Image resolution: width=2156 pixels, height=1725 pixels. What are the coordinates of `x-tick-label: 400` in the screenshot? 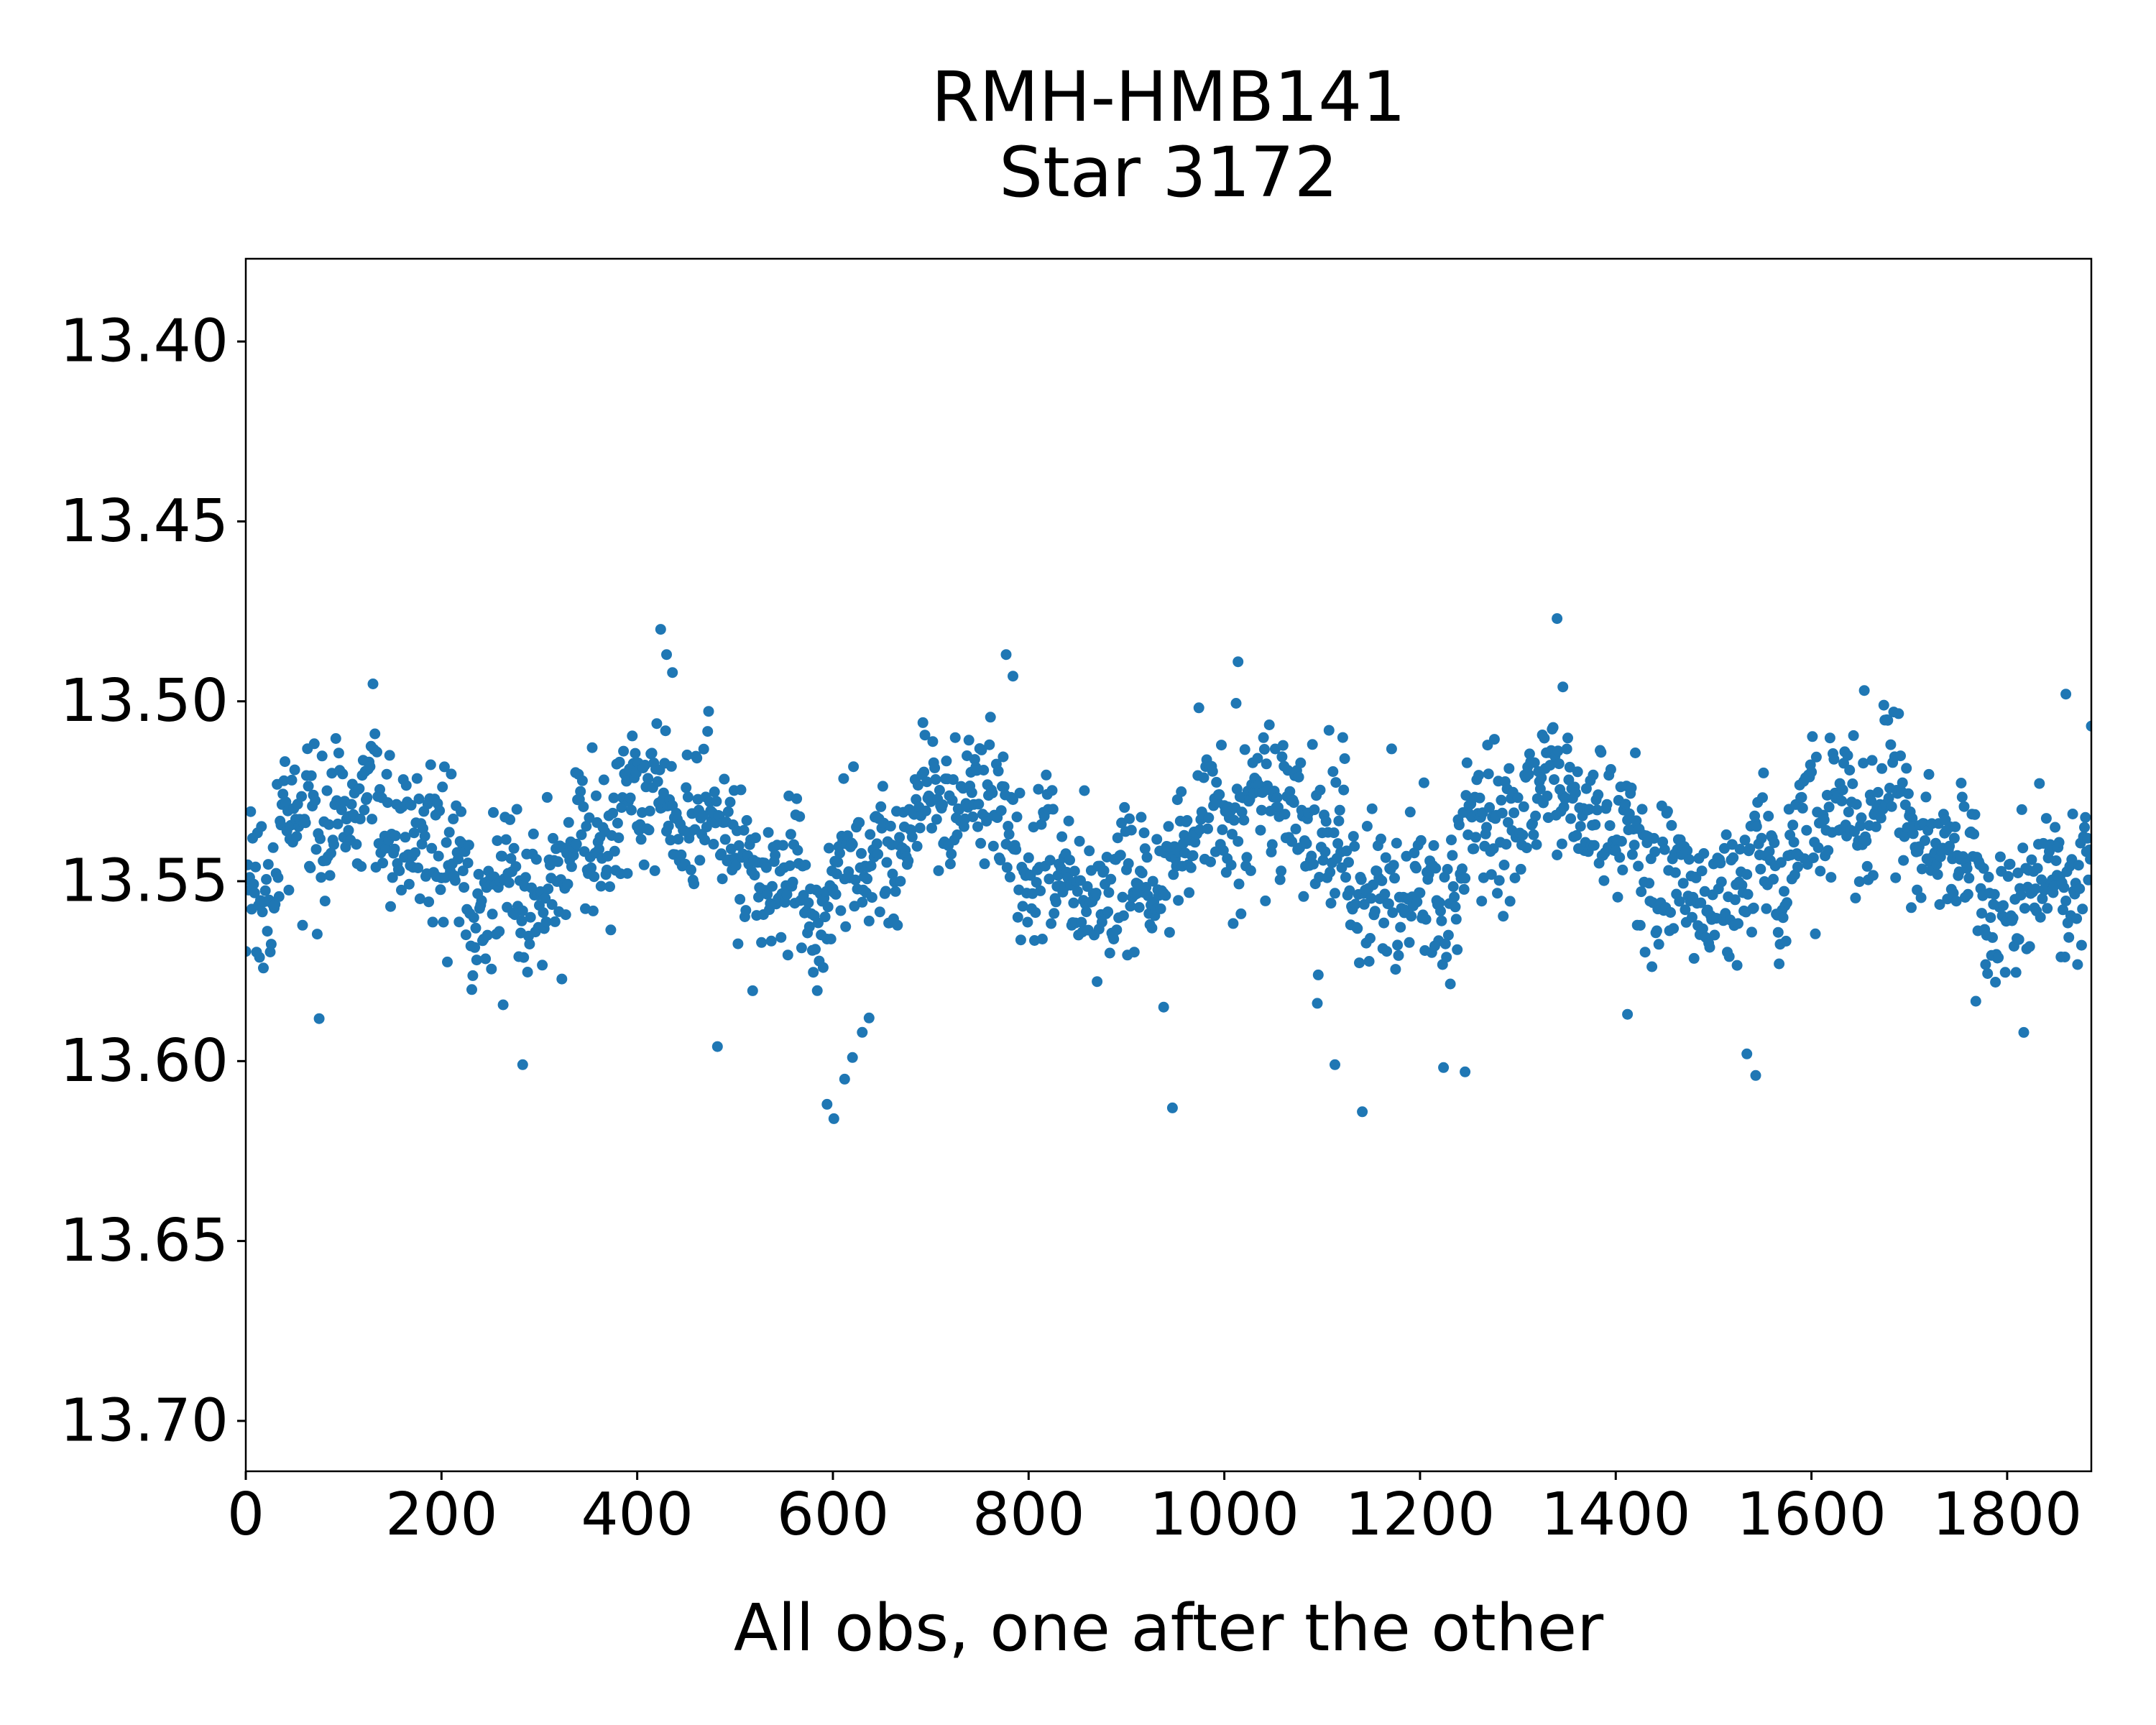 It's located at (637, 1515).